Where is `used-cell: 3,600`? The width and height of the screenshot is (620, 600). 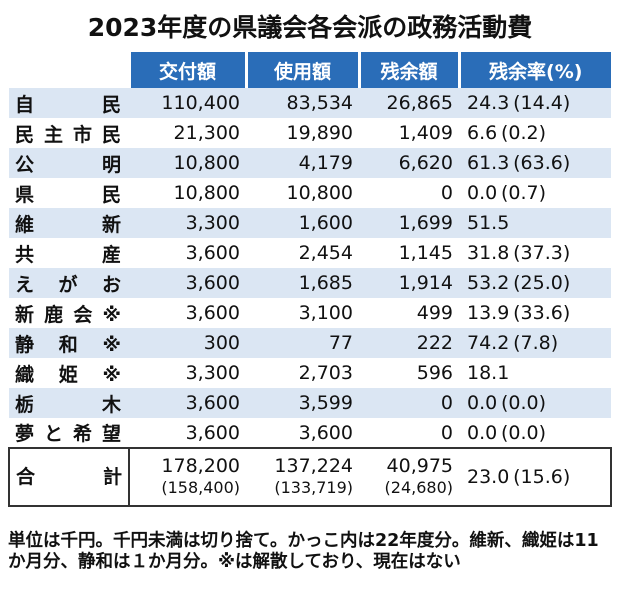
used-cell: 3,600 is located at coordinates (325, 432).